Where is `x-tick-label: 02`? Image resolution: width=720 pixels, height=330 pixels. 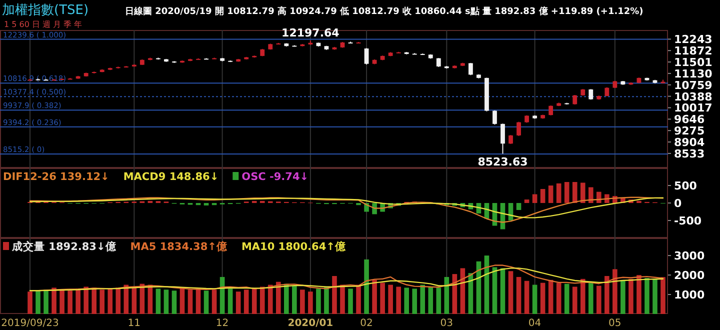
x-tick-label: 02 is located at coordinates (366, 323).